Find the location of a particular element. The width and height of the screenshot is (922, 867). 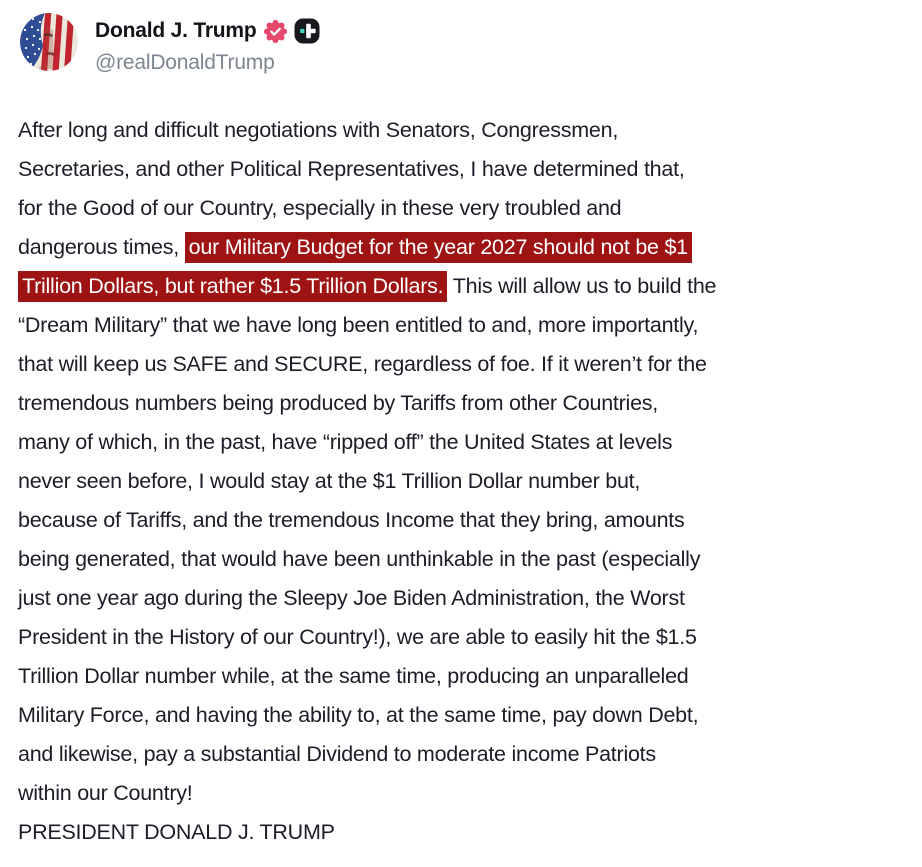

author-handle: @realDonaldTrump is located at coordinates (185, 62).